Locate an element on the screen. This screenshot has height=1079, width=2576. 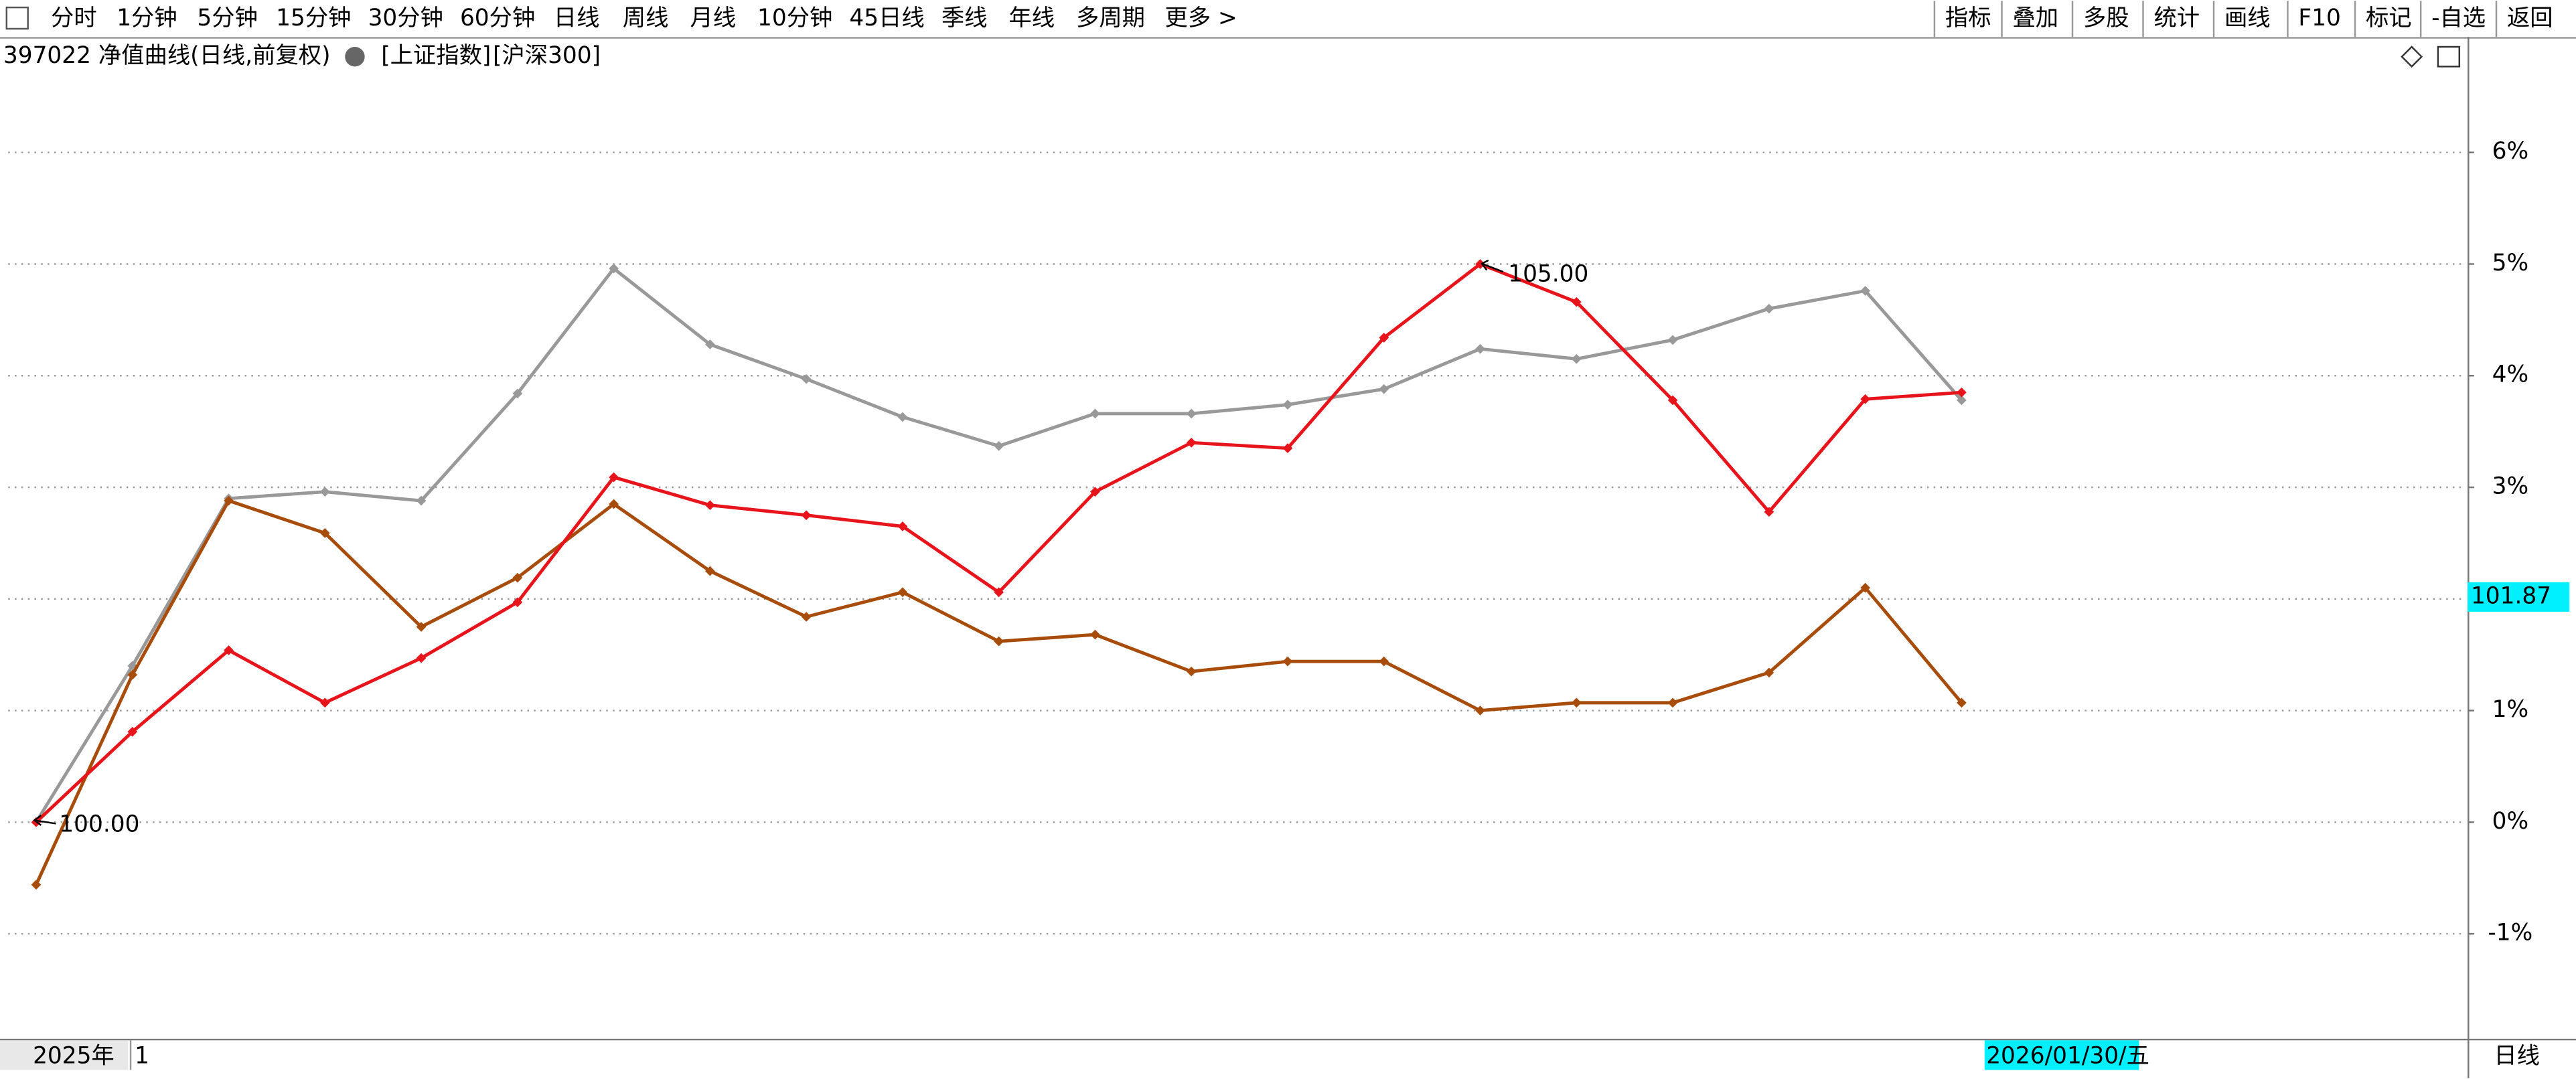
toolbar-button: 指标 is located at coordinates (1968, 18).